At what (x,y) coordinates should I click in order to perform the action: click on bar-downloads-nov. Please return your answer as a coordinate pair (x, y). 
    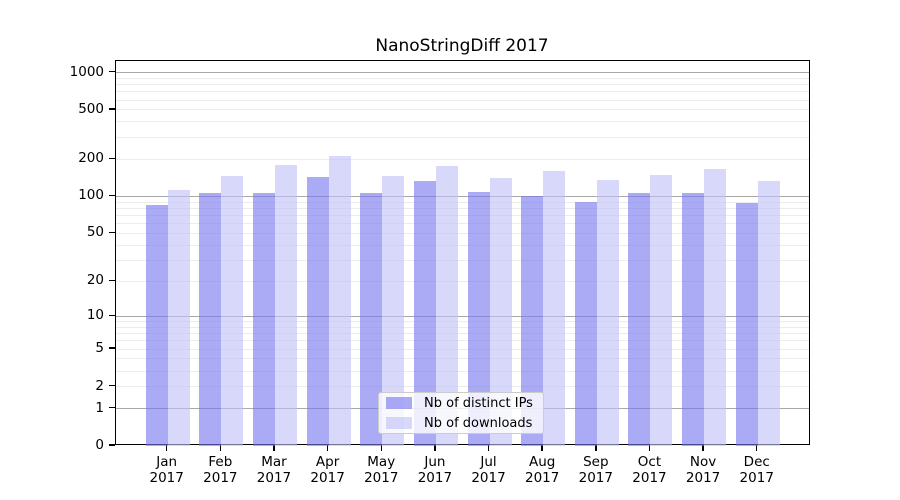
    Looking at the image, I should click on (715, 307).